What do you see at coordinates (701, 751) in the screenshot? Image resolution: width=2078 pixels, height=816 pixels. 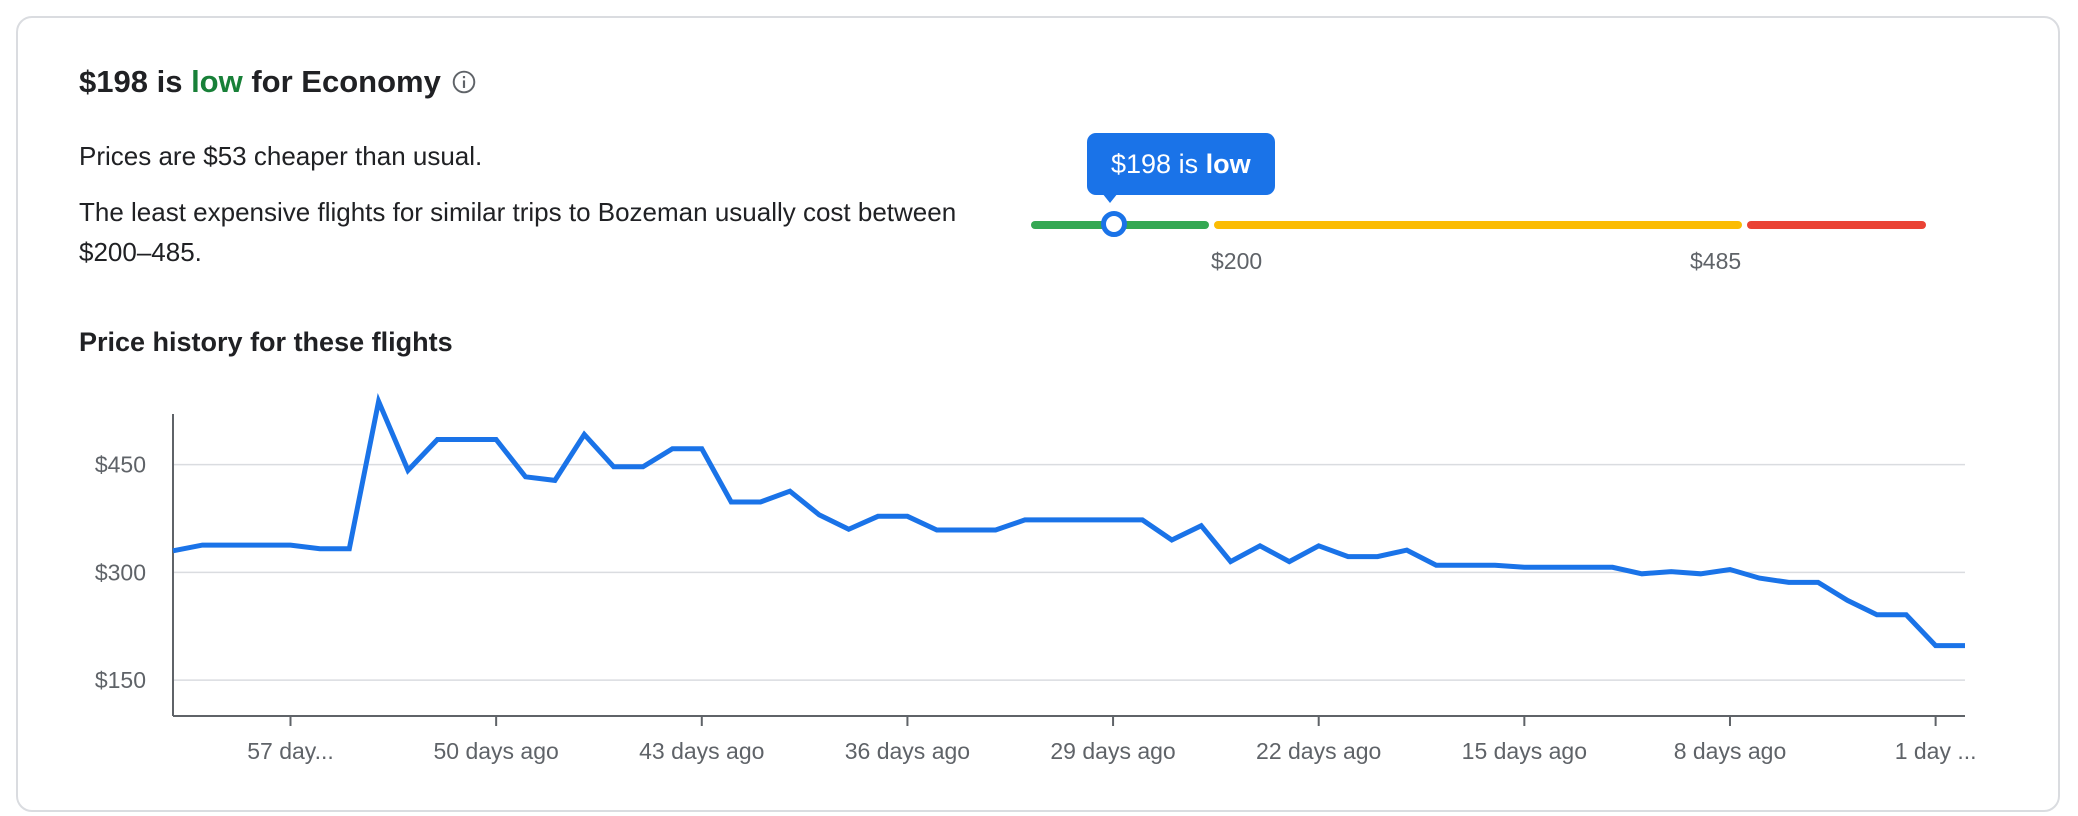 I see `x-tick-label: 43 days ago` at bounding box center [701, 751].